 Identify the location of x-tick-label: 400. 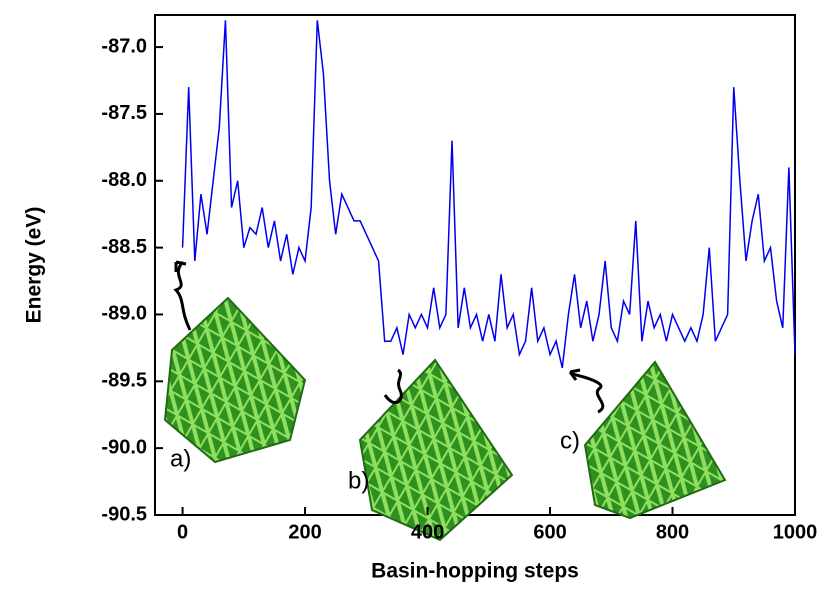
(427, 532).